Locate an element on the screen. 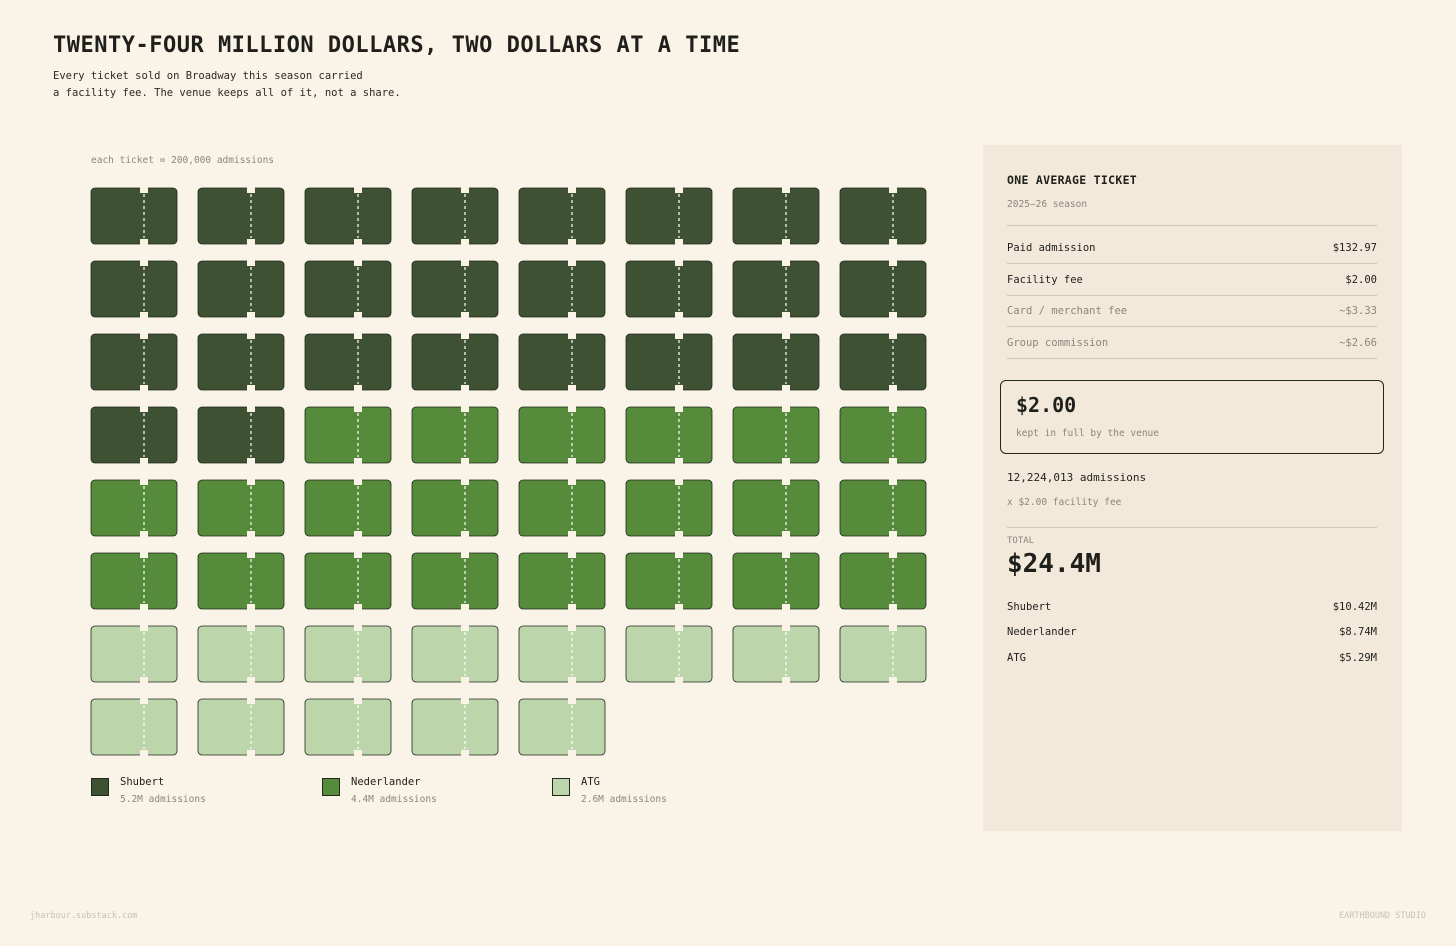  owner-value: $10.42M is located at coordinates (1354, 607).